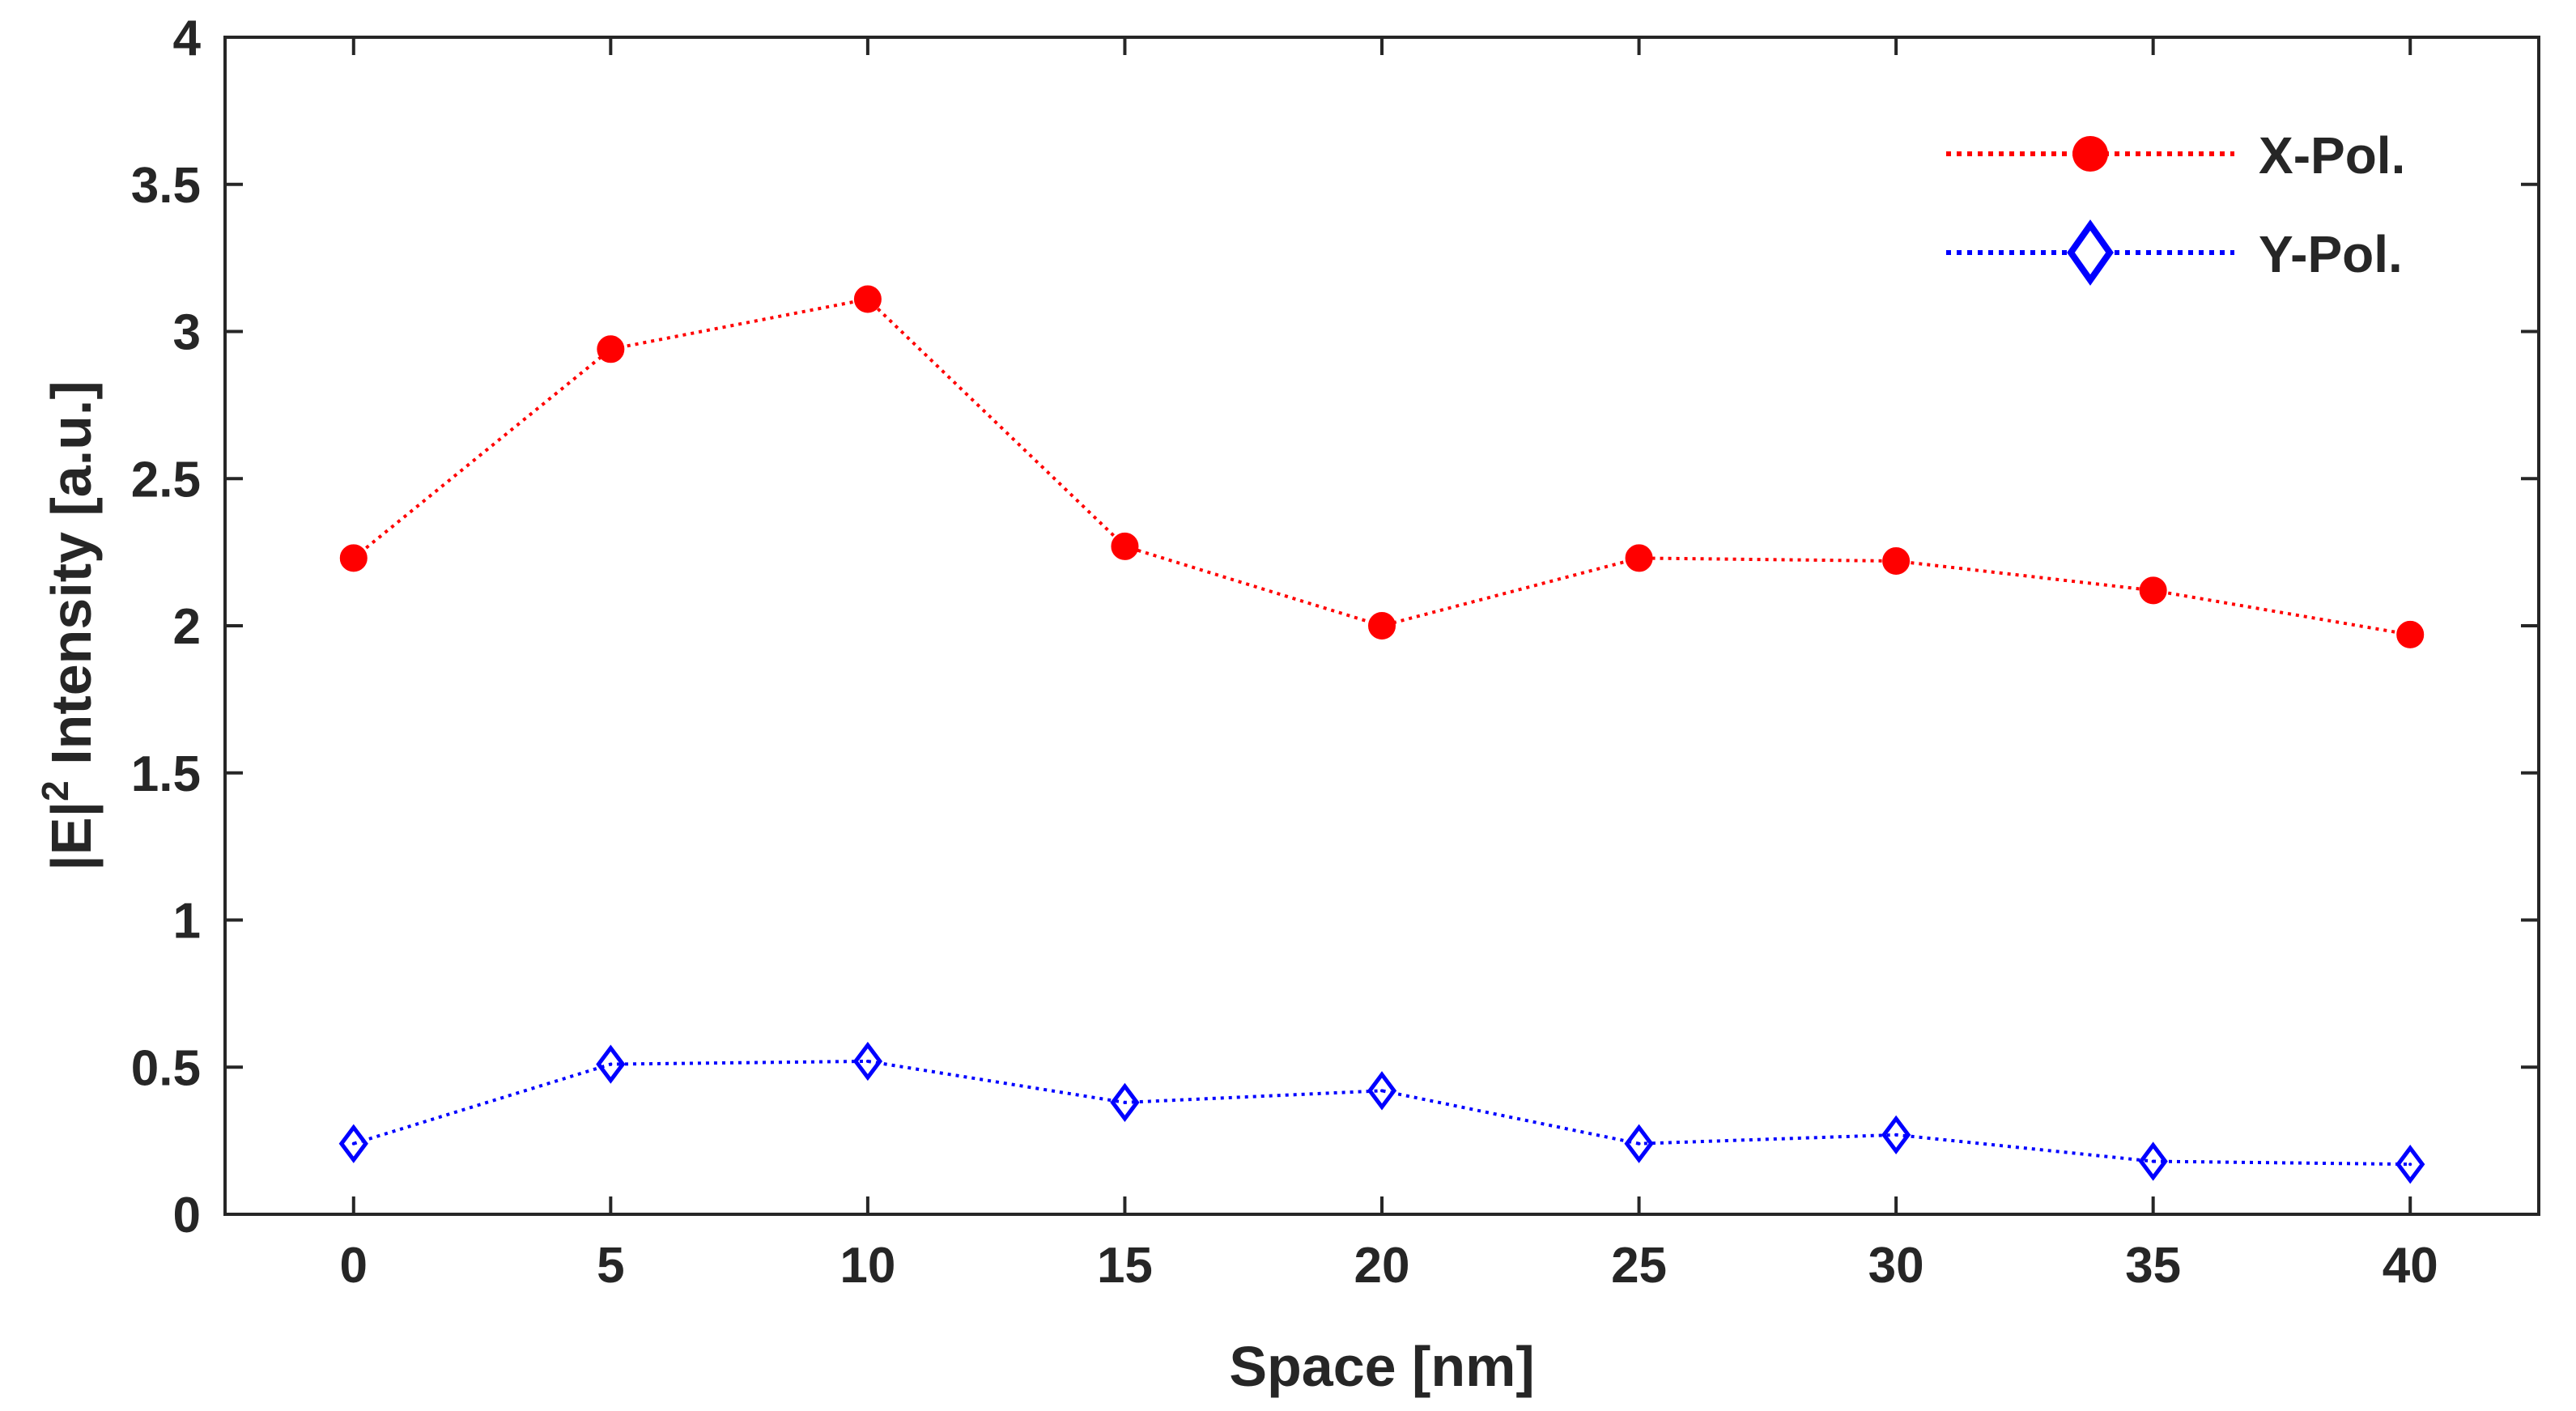  What do you see at coordinates (187, 38) in the screenshot?
I see `y-tick-label: 4` at bounding box center [187, 38].